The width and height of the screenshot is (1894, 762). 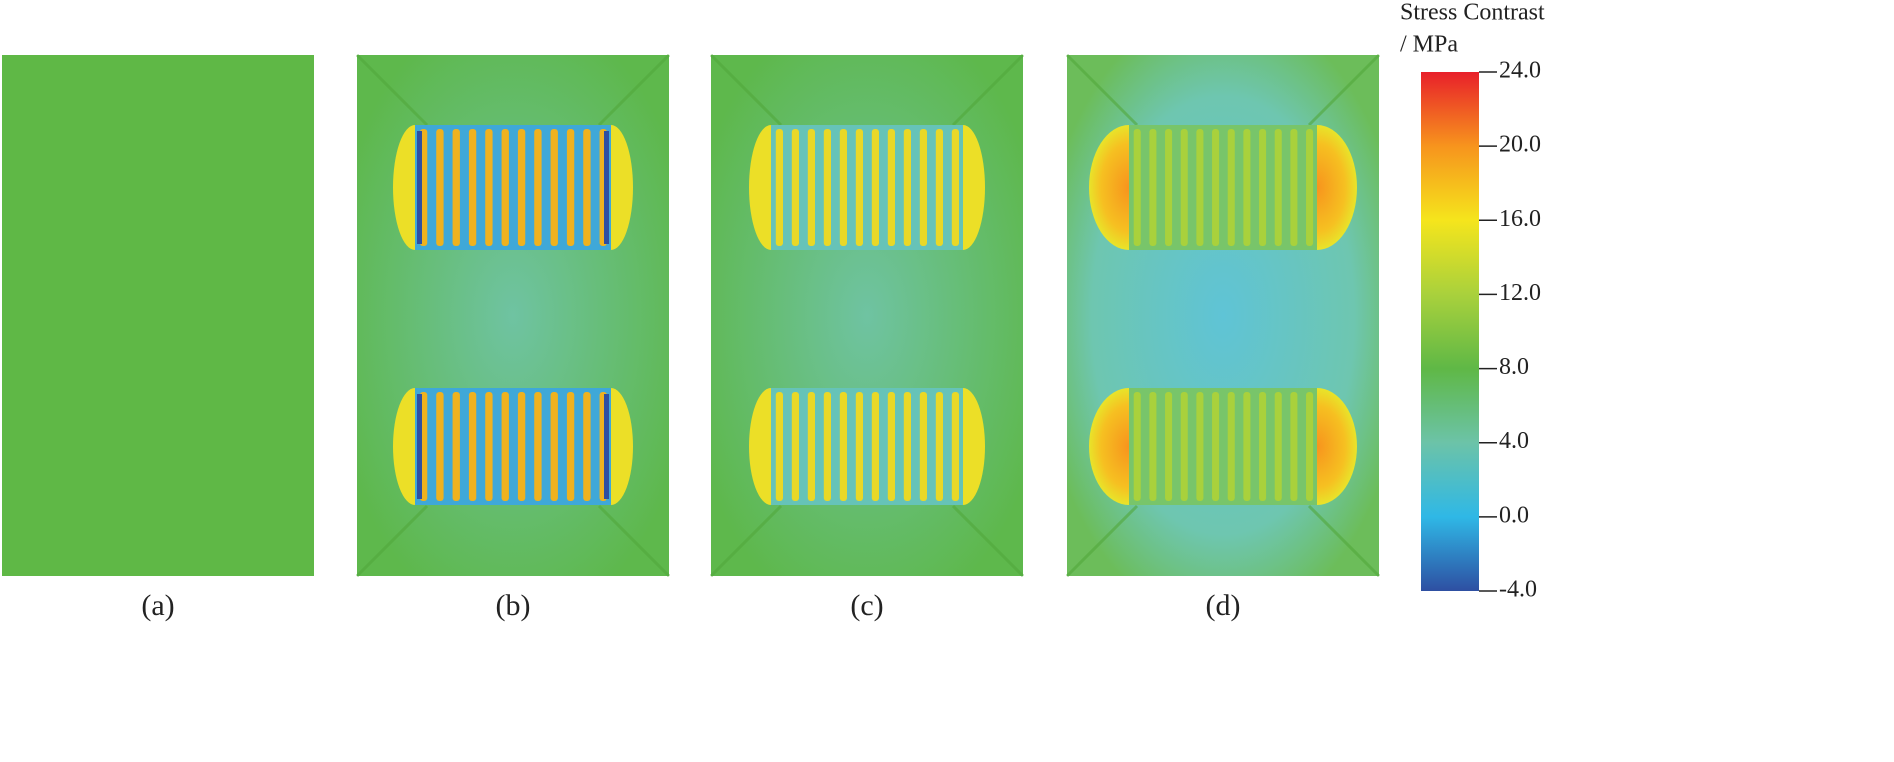 What do you see at coordinates (1223, 605) in the screenshot?
I see `panel-label: (d)` at bounding box center [1223, 605].